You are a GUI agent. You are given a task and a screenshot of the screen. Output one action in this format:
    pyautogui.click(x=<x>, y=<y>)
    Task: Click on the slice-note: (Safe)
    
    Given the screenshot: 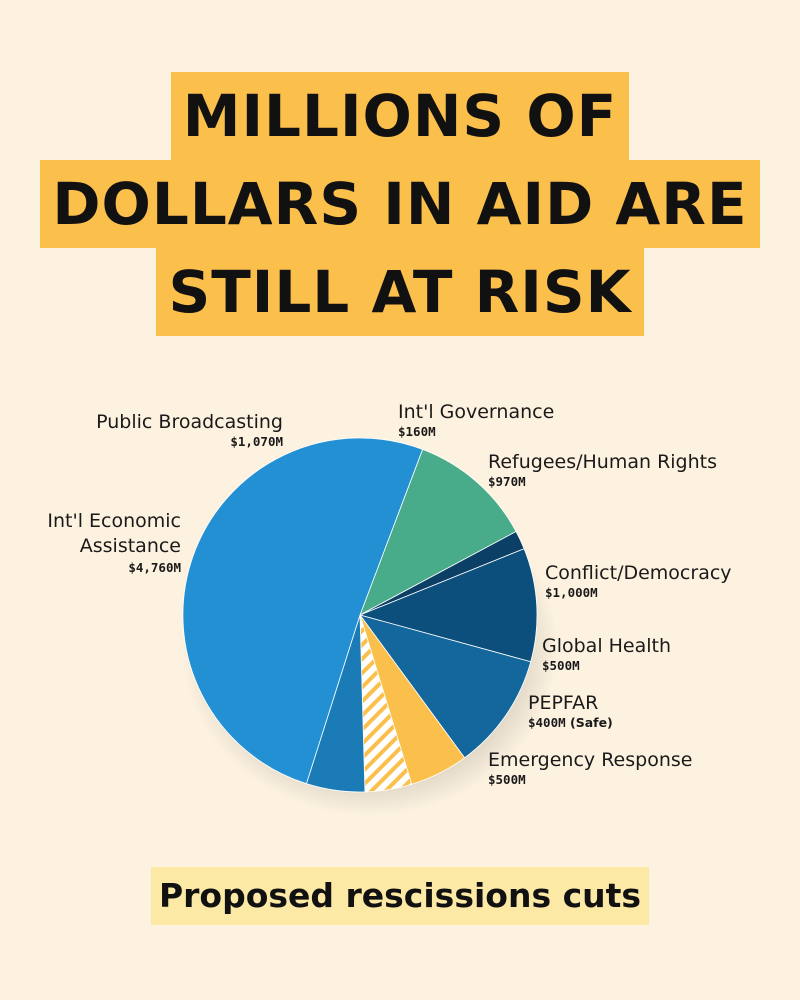 What is the action you would take?
    pyautogui.click(x=589, y=722)
    